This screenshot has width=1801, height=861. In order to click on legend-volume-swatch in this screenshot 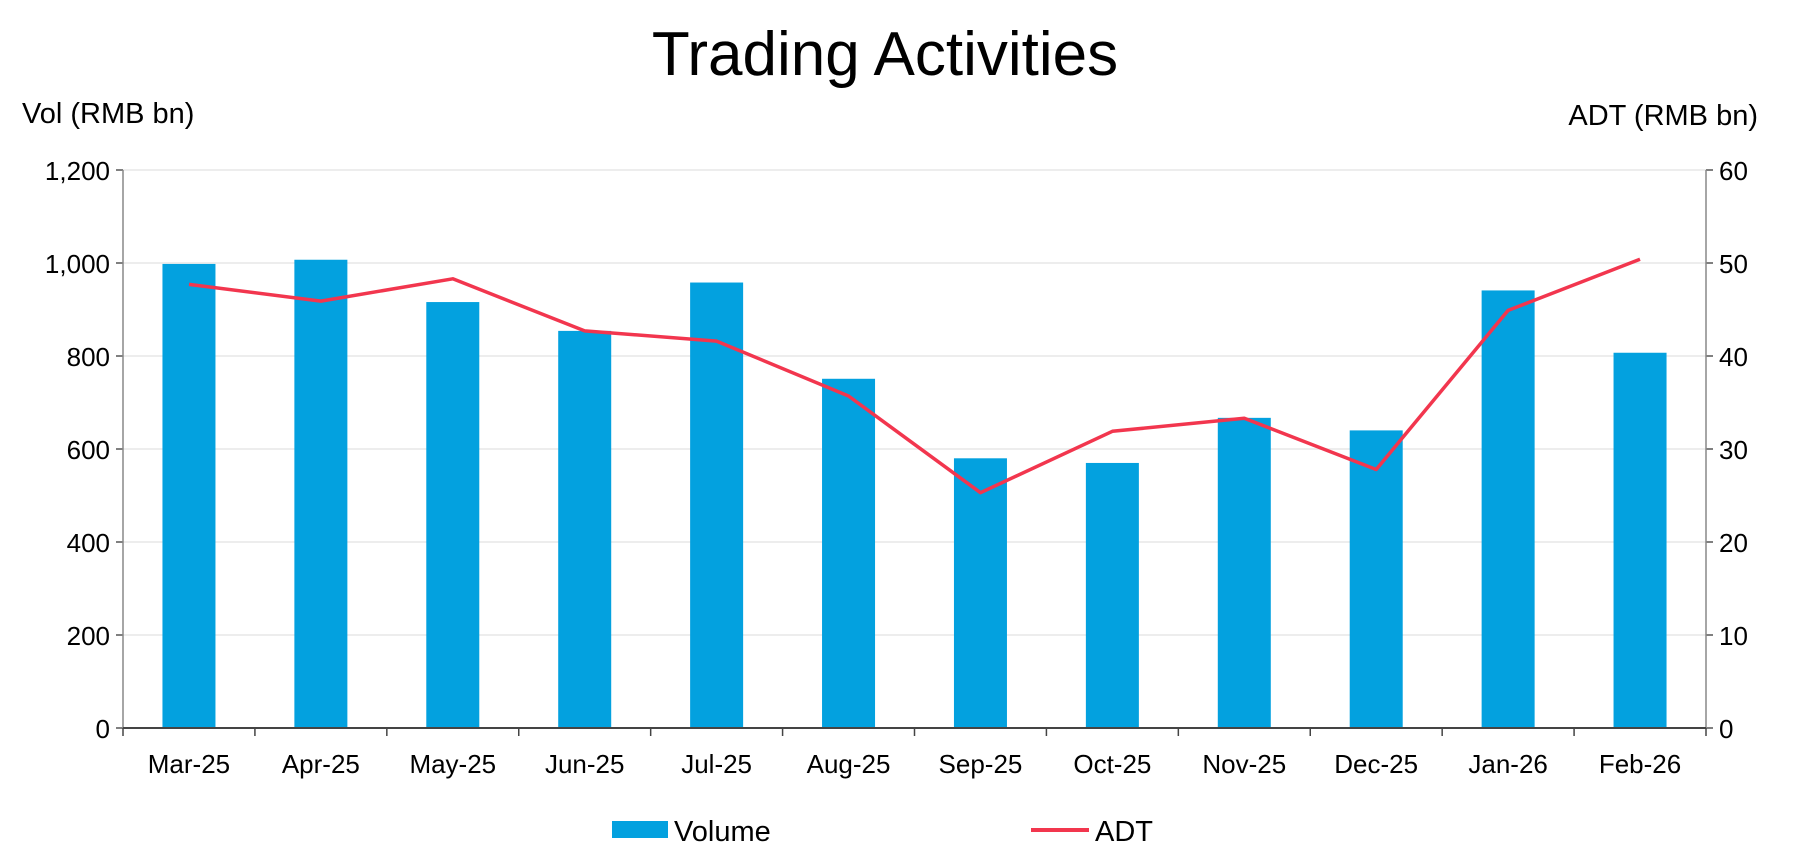, I will do `click(640, 829)`.